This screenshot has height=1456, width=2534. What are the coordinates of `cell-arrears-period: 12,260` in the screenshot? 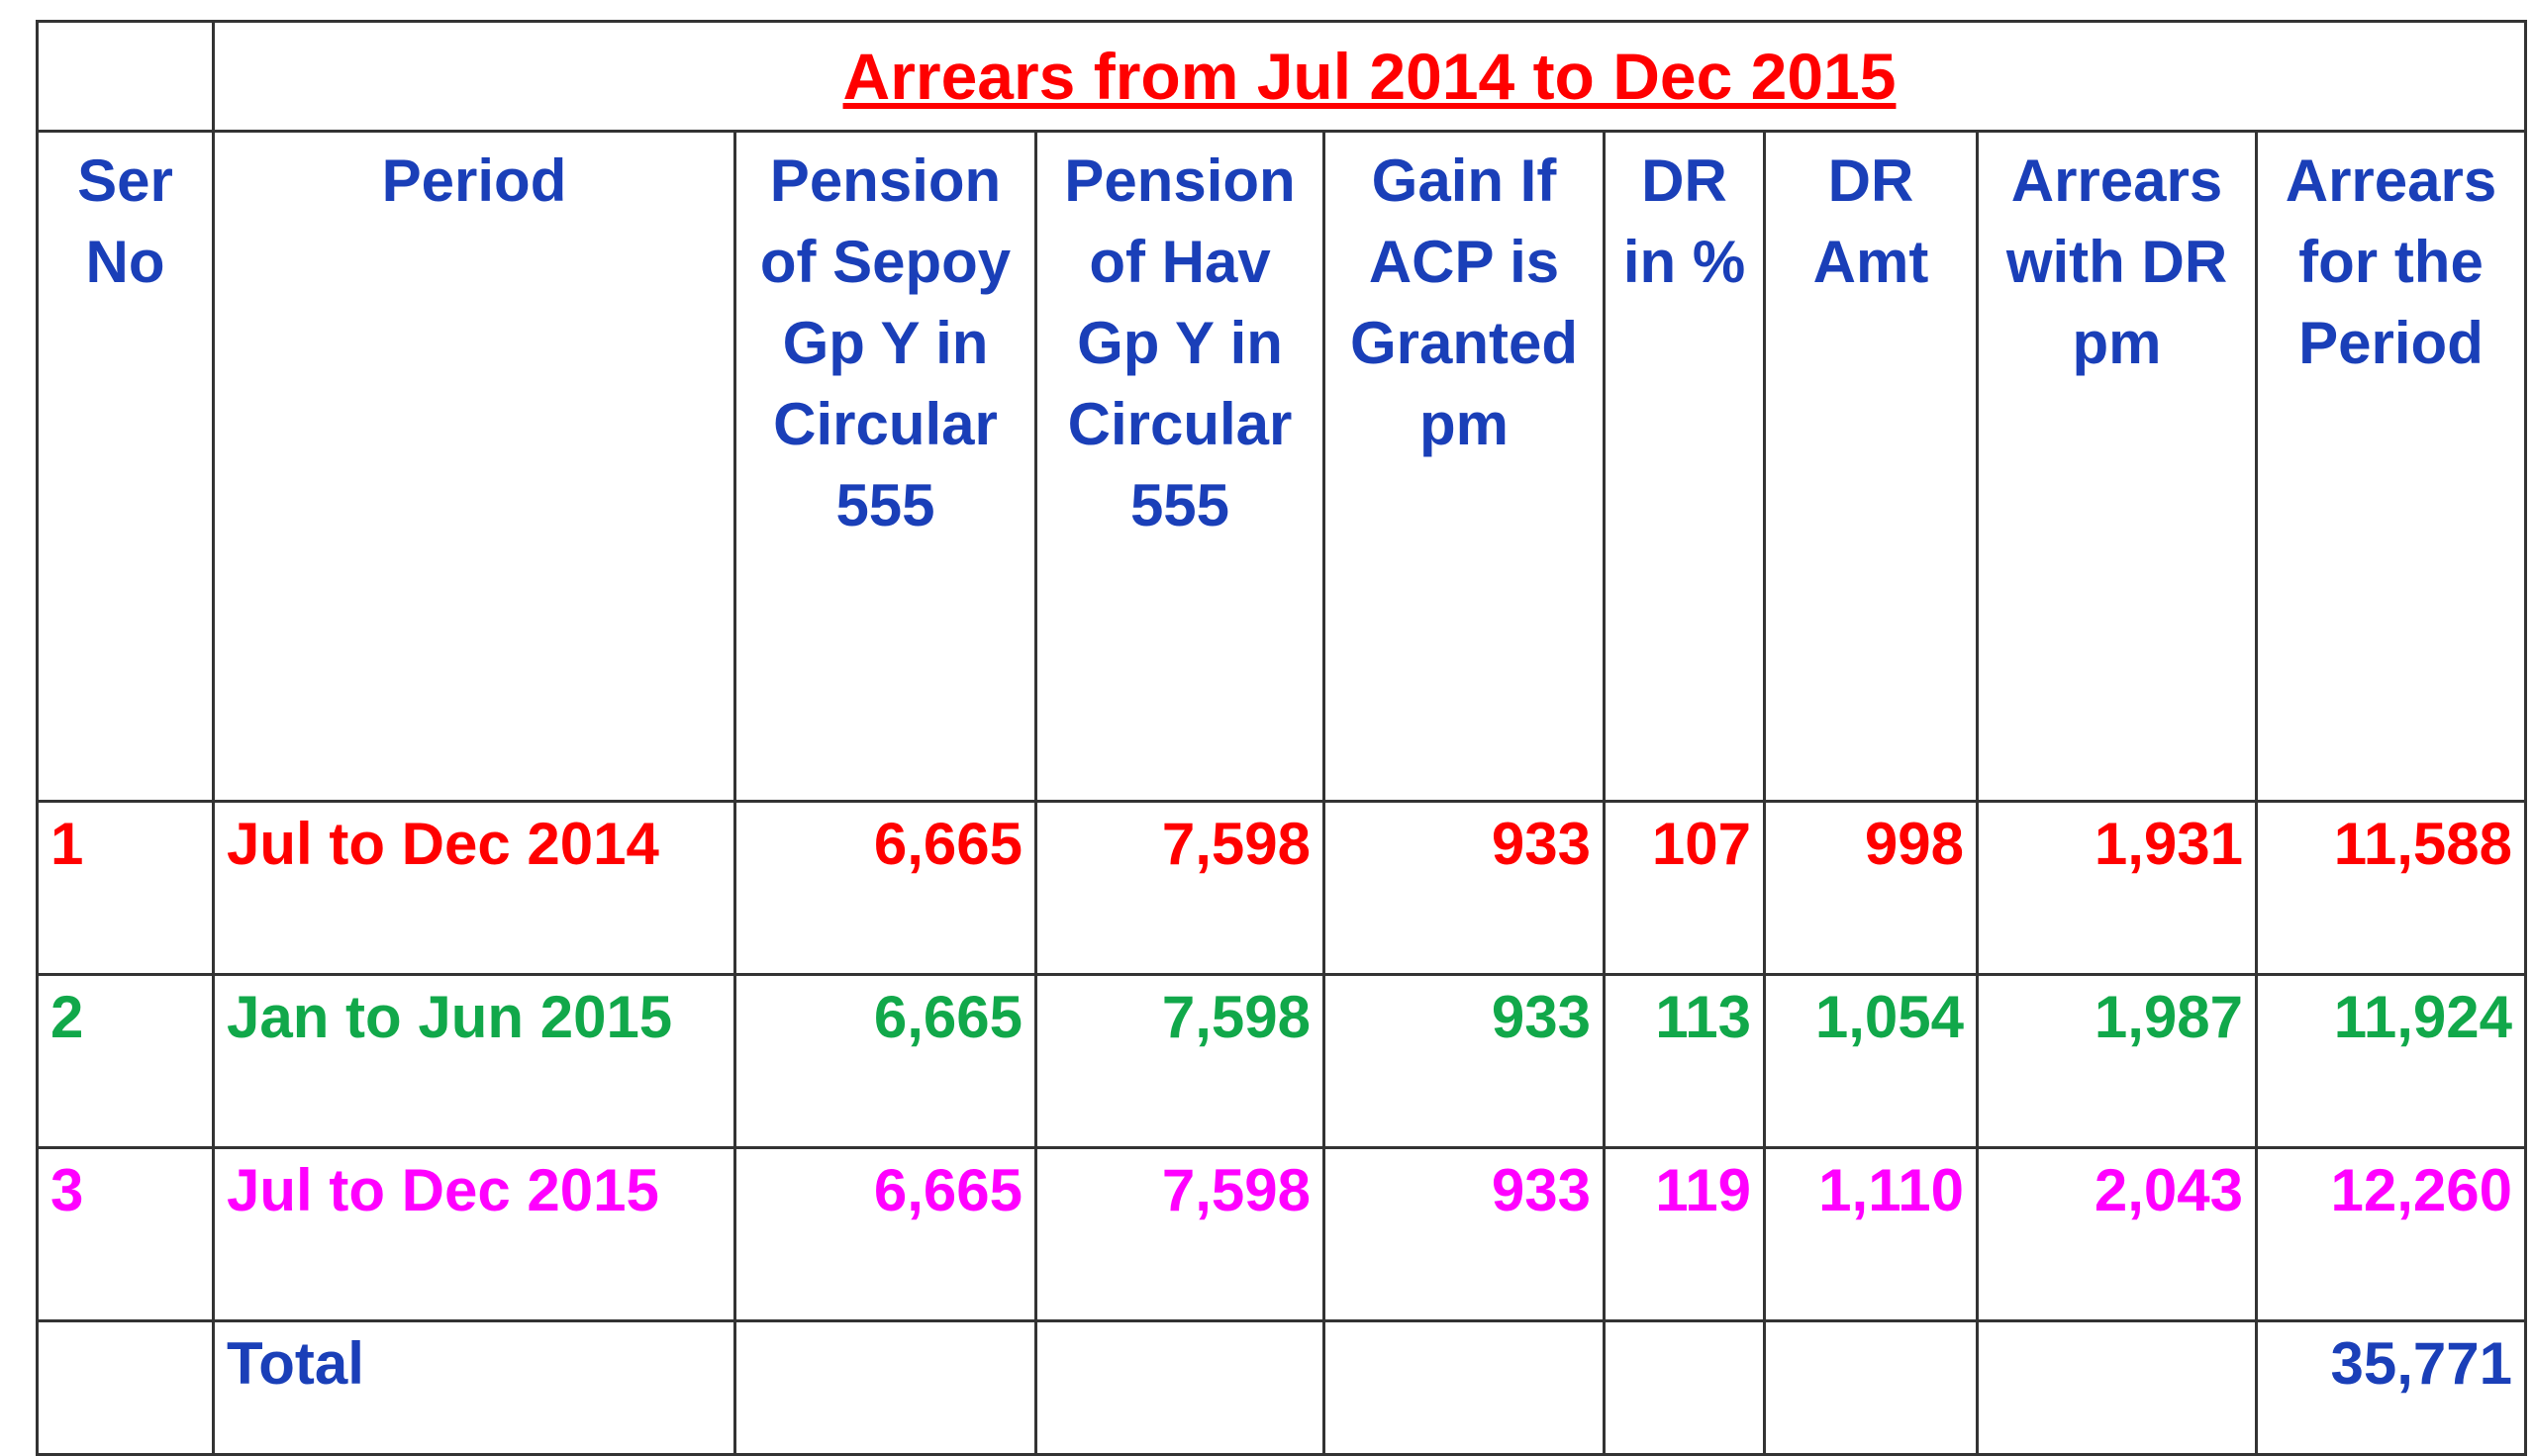 It's located at (2391, 1234).